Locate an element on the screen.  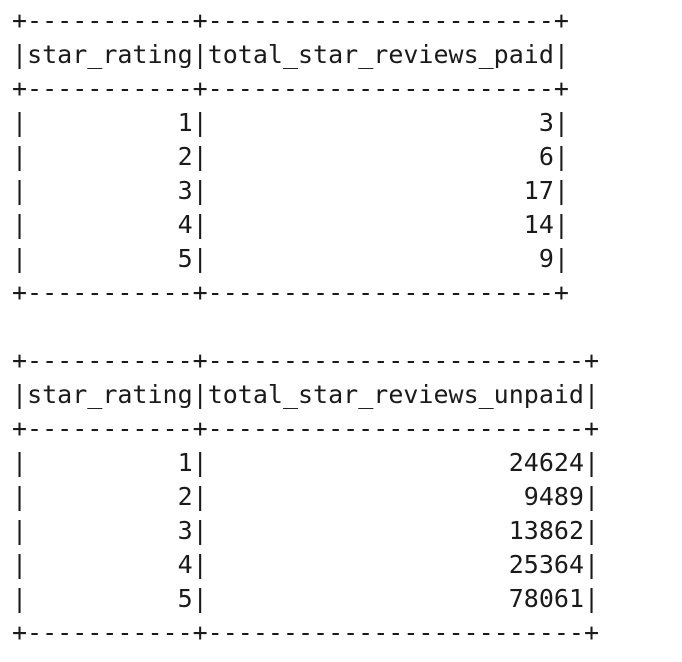
table-row: | 1| 3| is located at coordinates (290, 122).